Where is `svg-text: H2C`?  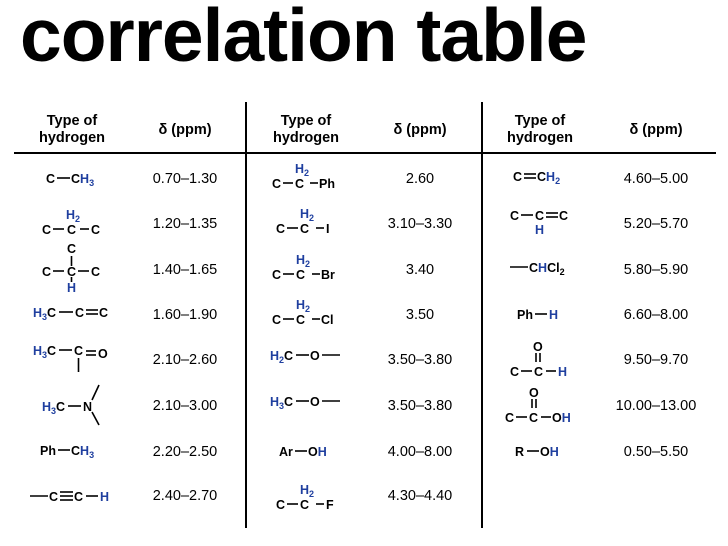
svg-text: H2C is located at coordinates (281, 357).